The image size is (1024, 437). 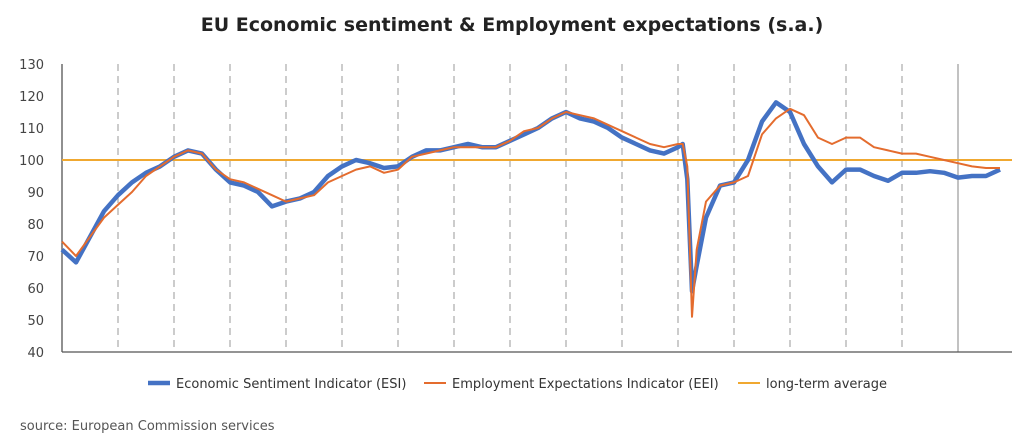 What do you see at coordinates (35, 321) in the screenshot?
I see `y-tick-label: 50` at bounding box center [35, 321].